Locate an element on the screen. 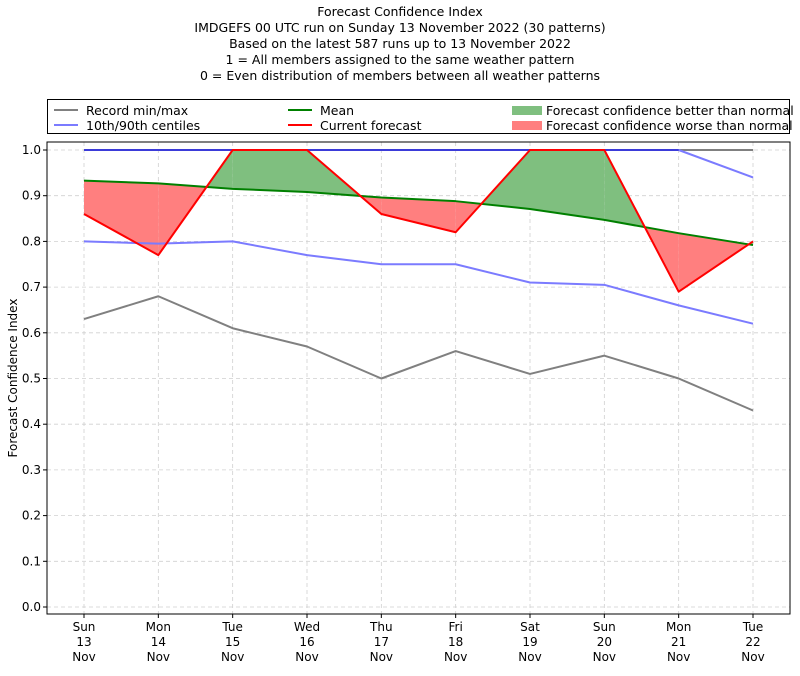 This screenshot has height=676, width=800. legend-label-current: Current forecast is located at coordinates (371, 125).